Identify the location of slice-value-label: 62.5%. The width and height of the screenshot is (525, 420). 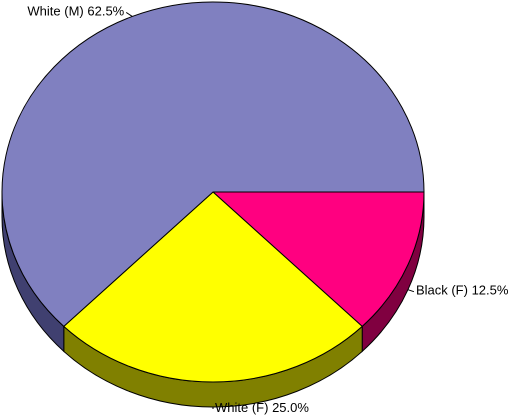
(105, 11).